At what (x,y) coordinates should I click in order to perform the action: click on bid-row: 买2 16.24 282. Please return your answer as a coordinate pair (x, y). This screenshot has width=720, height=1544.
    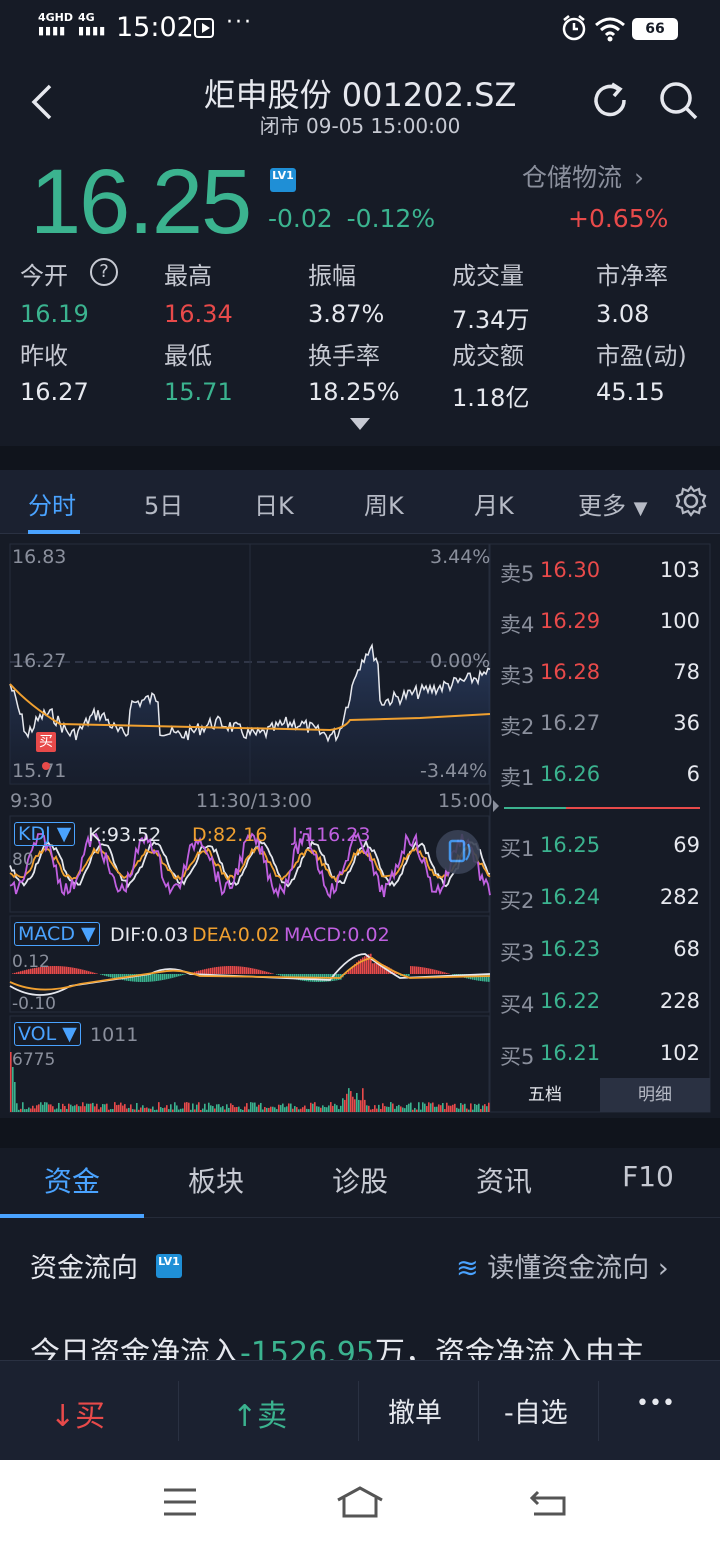
    Looking at the image, I should click on (600, 899).